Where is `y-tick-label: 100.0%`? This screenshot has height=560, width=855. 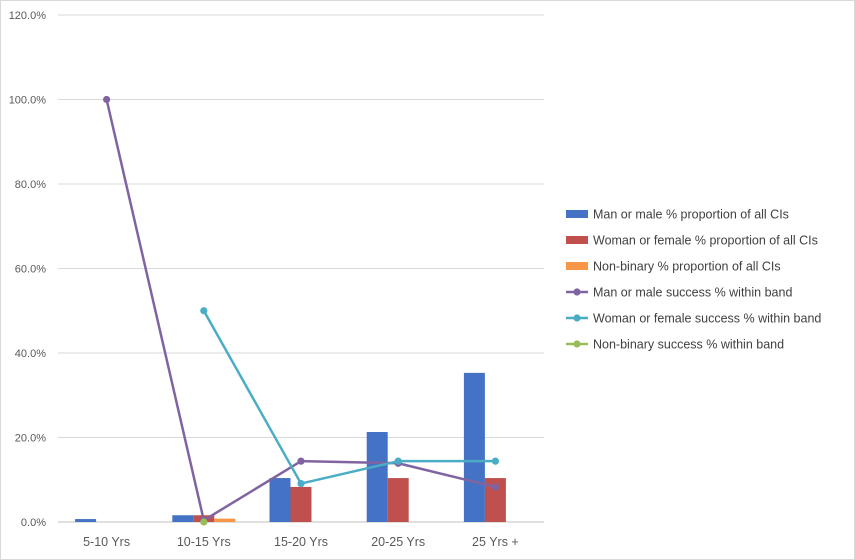 y-tick-label: 100.0% is located at coordinates (28, 101).